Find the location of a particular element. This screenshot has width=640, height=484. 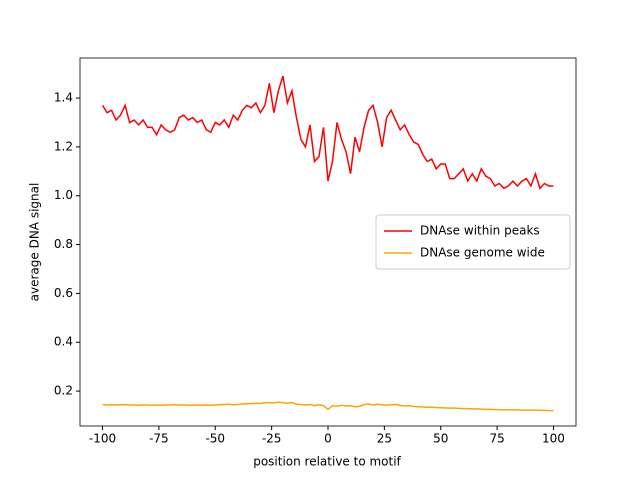

legend-box is located at coordinates (473, 242).